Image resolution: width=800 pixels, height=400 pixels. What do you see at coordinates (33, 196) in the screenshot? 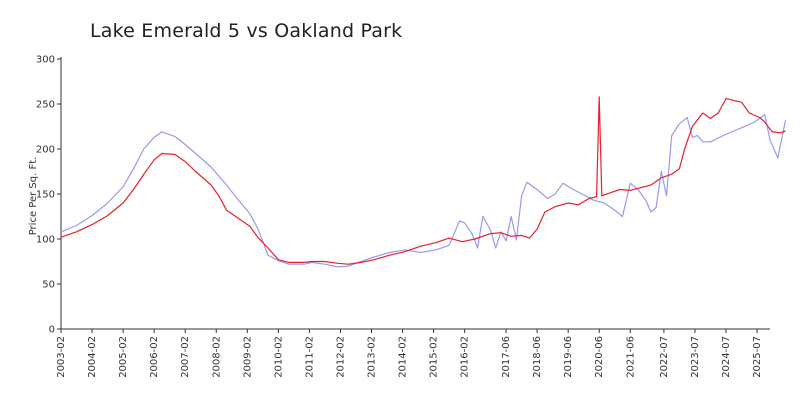
I see `y-axis-label: Price Per Sq. Ft.` at bounding box center [33, 196].